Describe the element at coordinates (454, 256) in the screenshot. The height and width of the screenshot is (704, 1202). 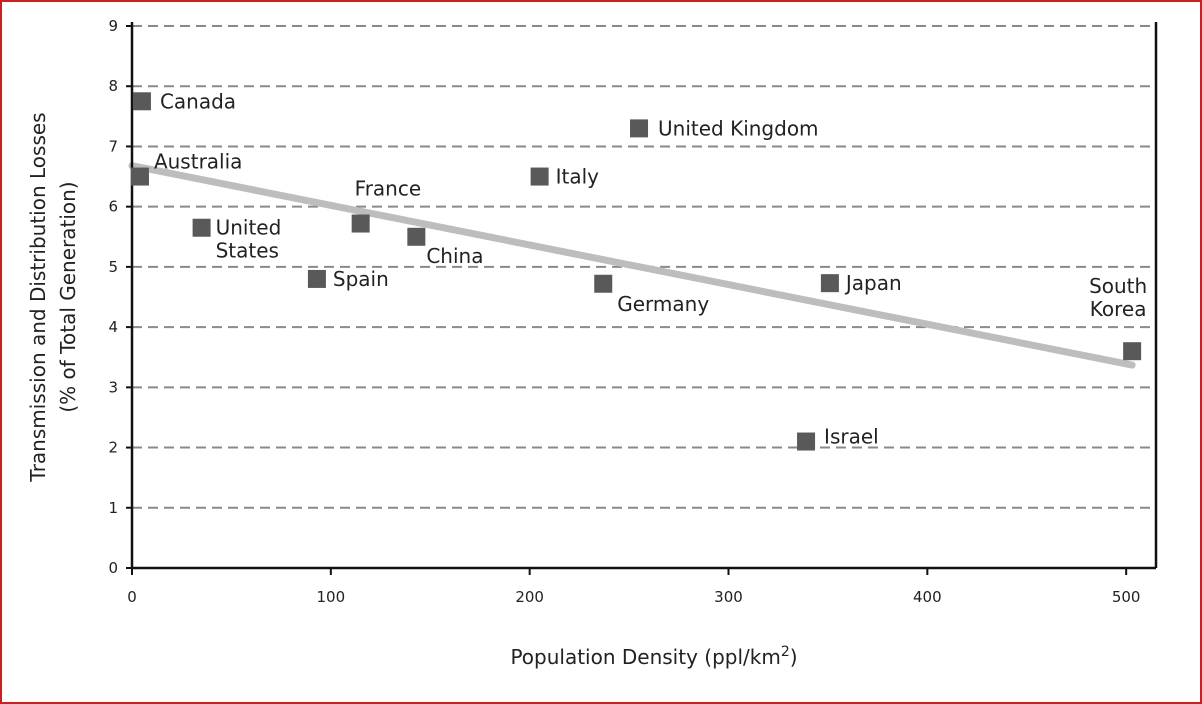
I see `point-label: China` at that location.